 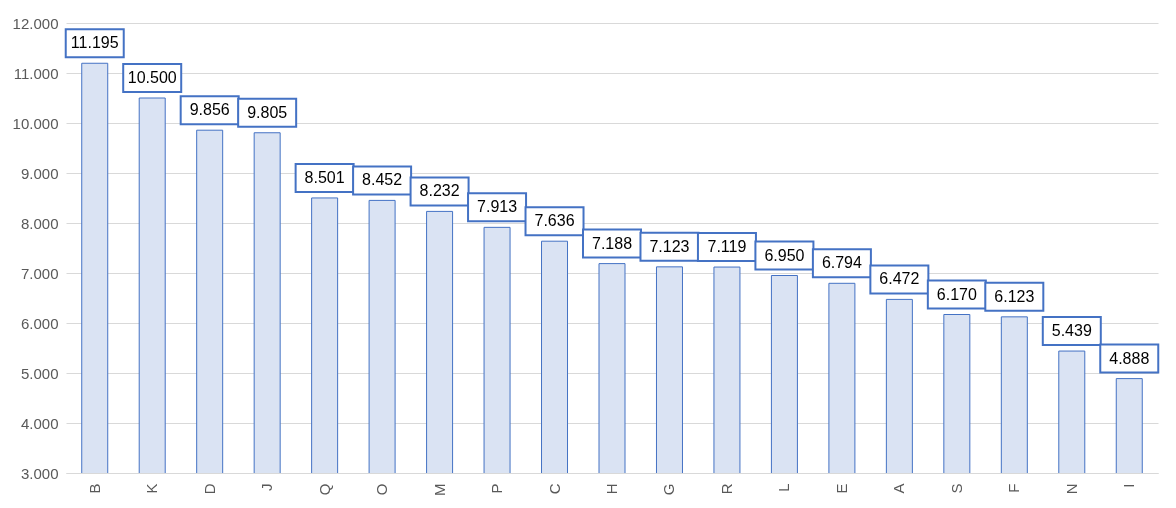 What do you see at coordinates (39, 323) in the screenshot?
I see `y-tick-label: 6.000` at bounding box center [39, 323].